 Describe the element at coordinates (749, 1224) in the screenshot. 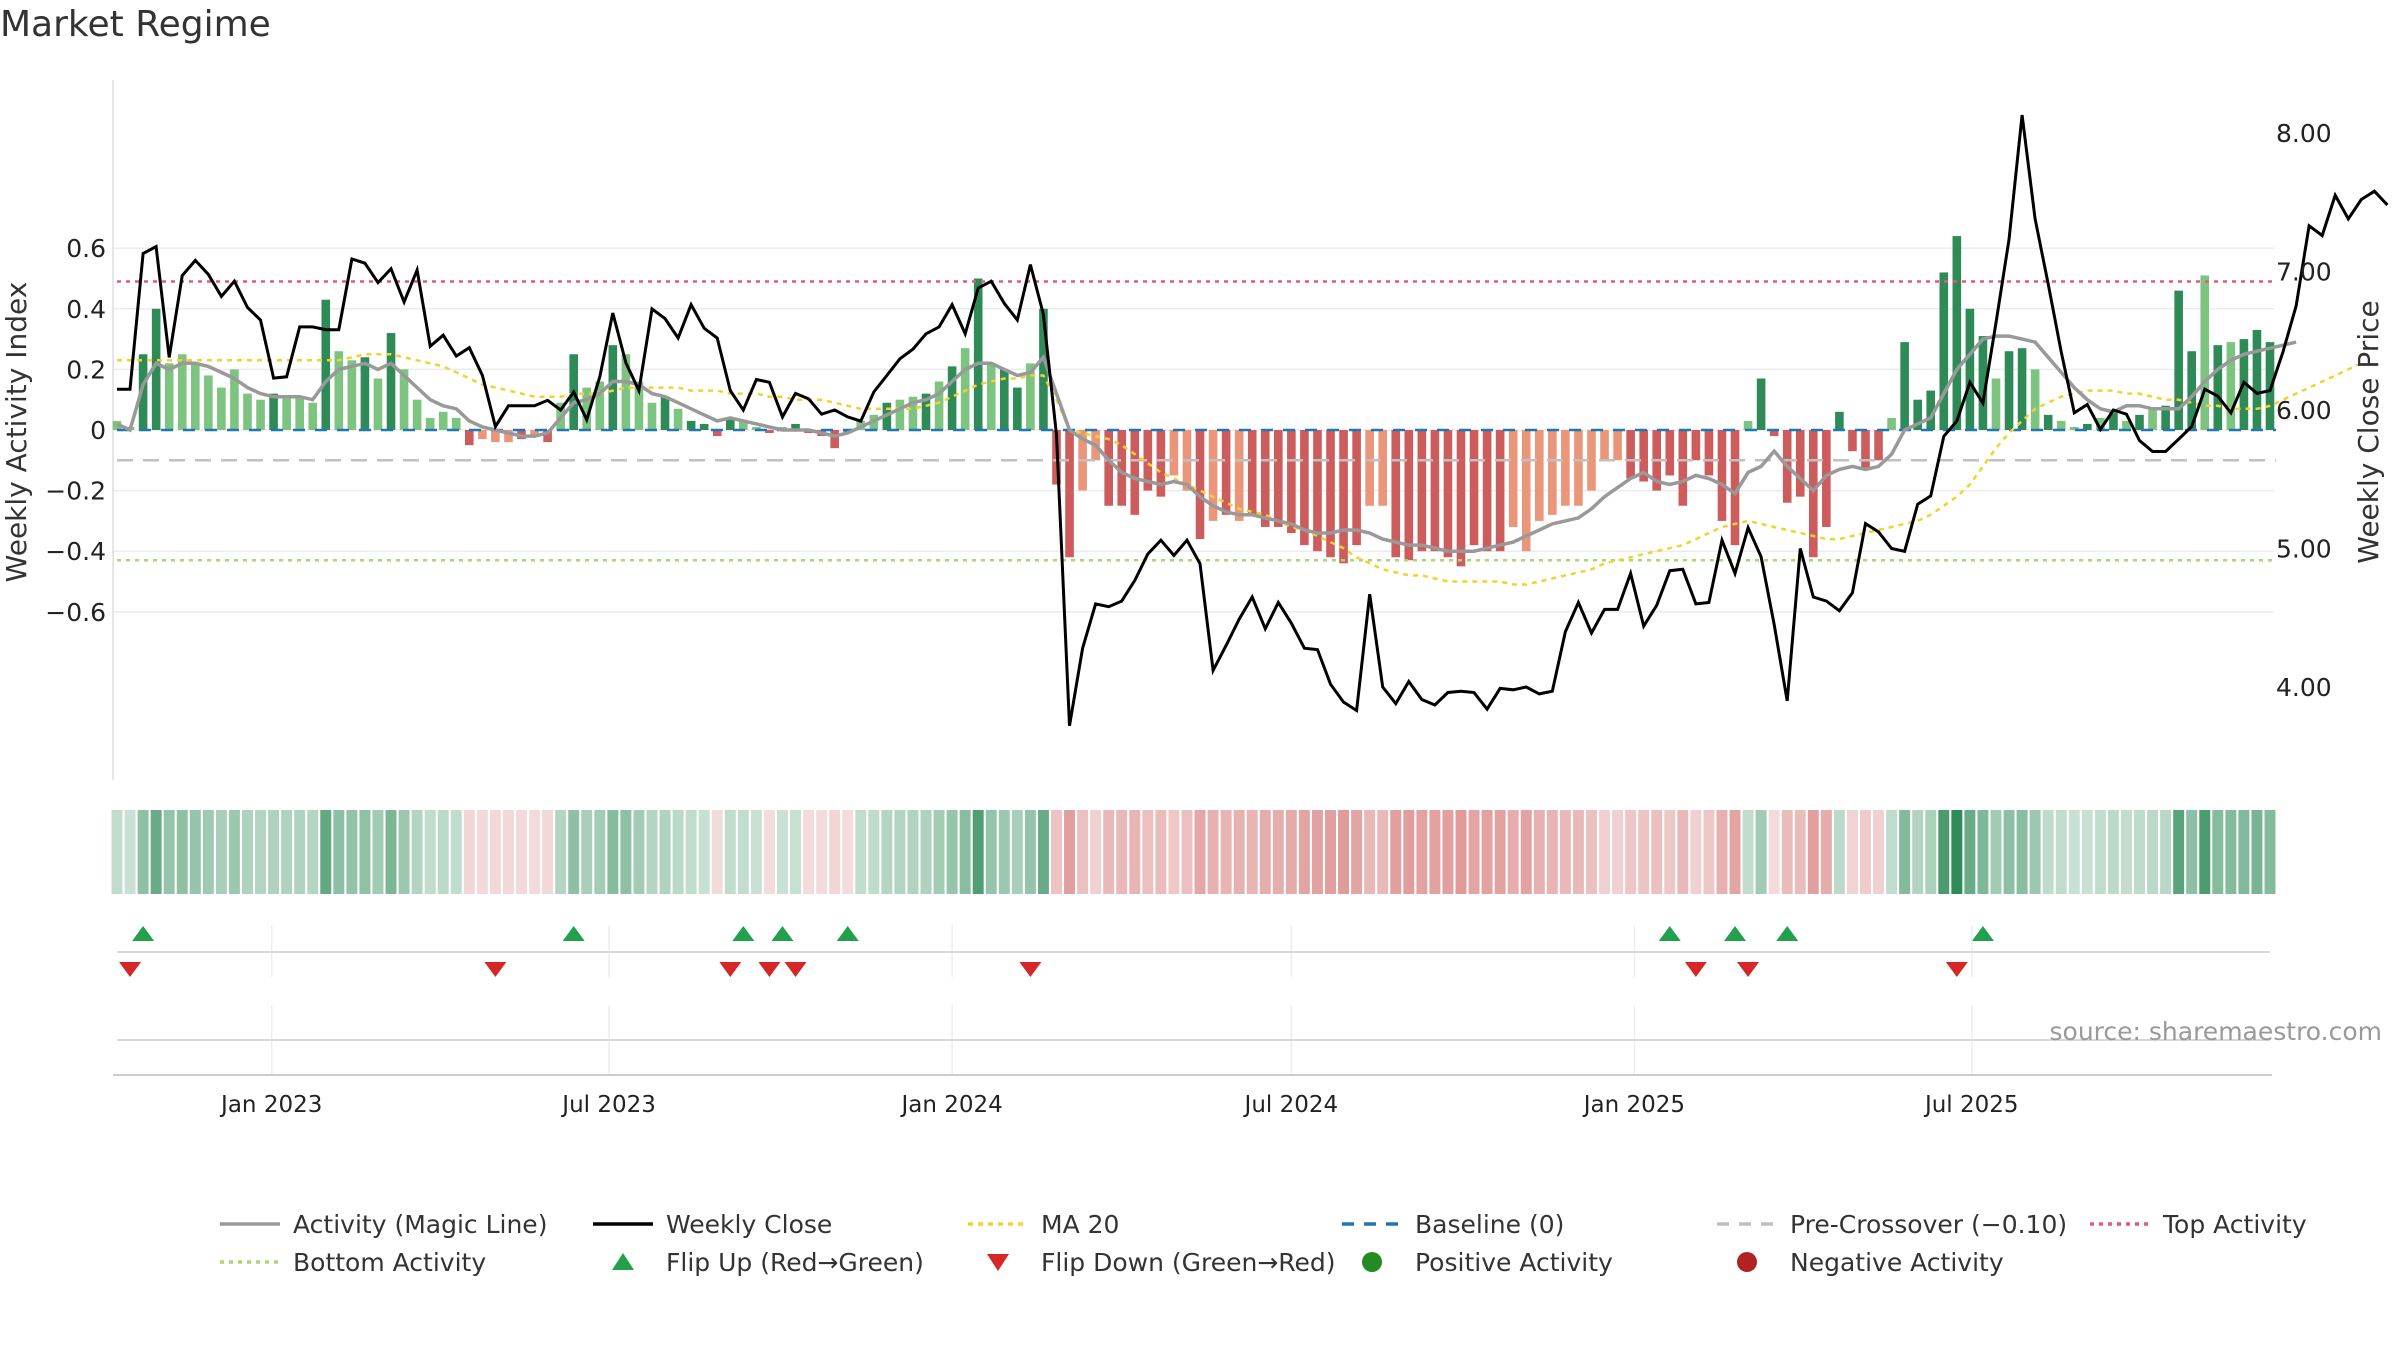

I see `legend-label: Weekly Close` at that location.